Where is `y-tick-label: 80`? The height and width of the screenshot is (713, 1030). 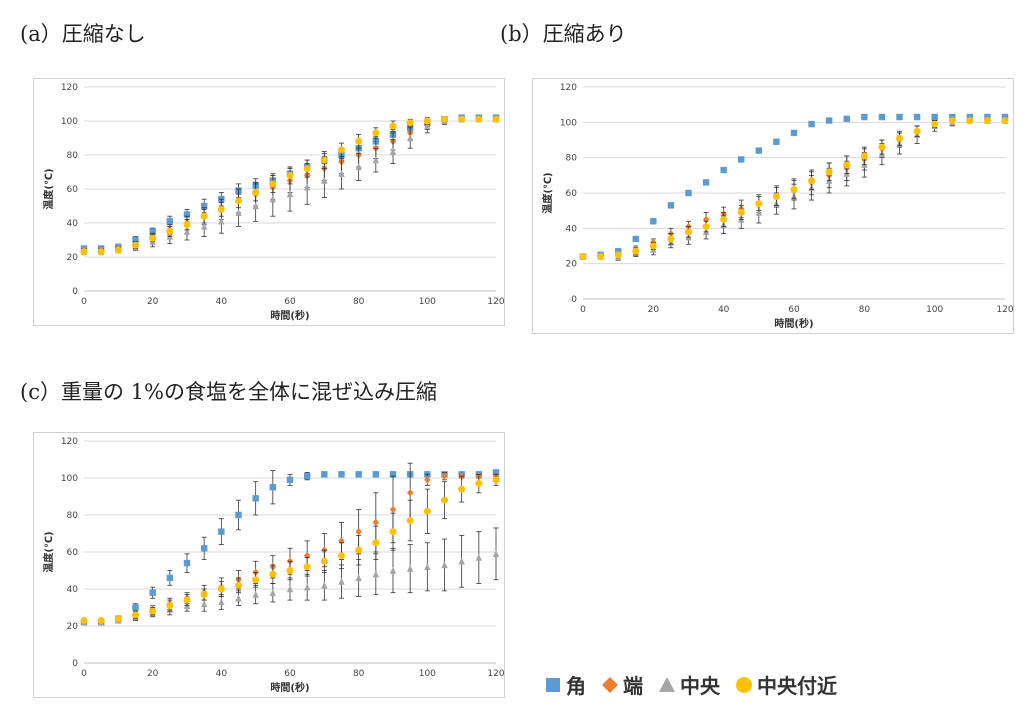
y-tick-label: 80 is located at coordinates (572, 159).